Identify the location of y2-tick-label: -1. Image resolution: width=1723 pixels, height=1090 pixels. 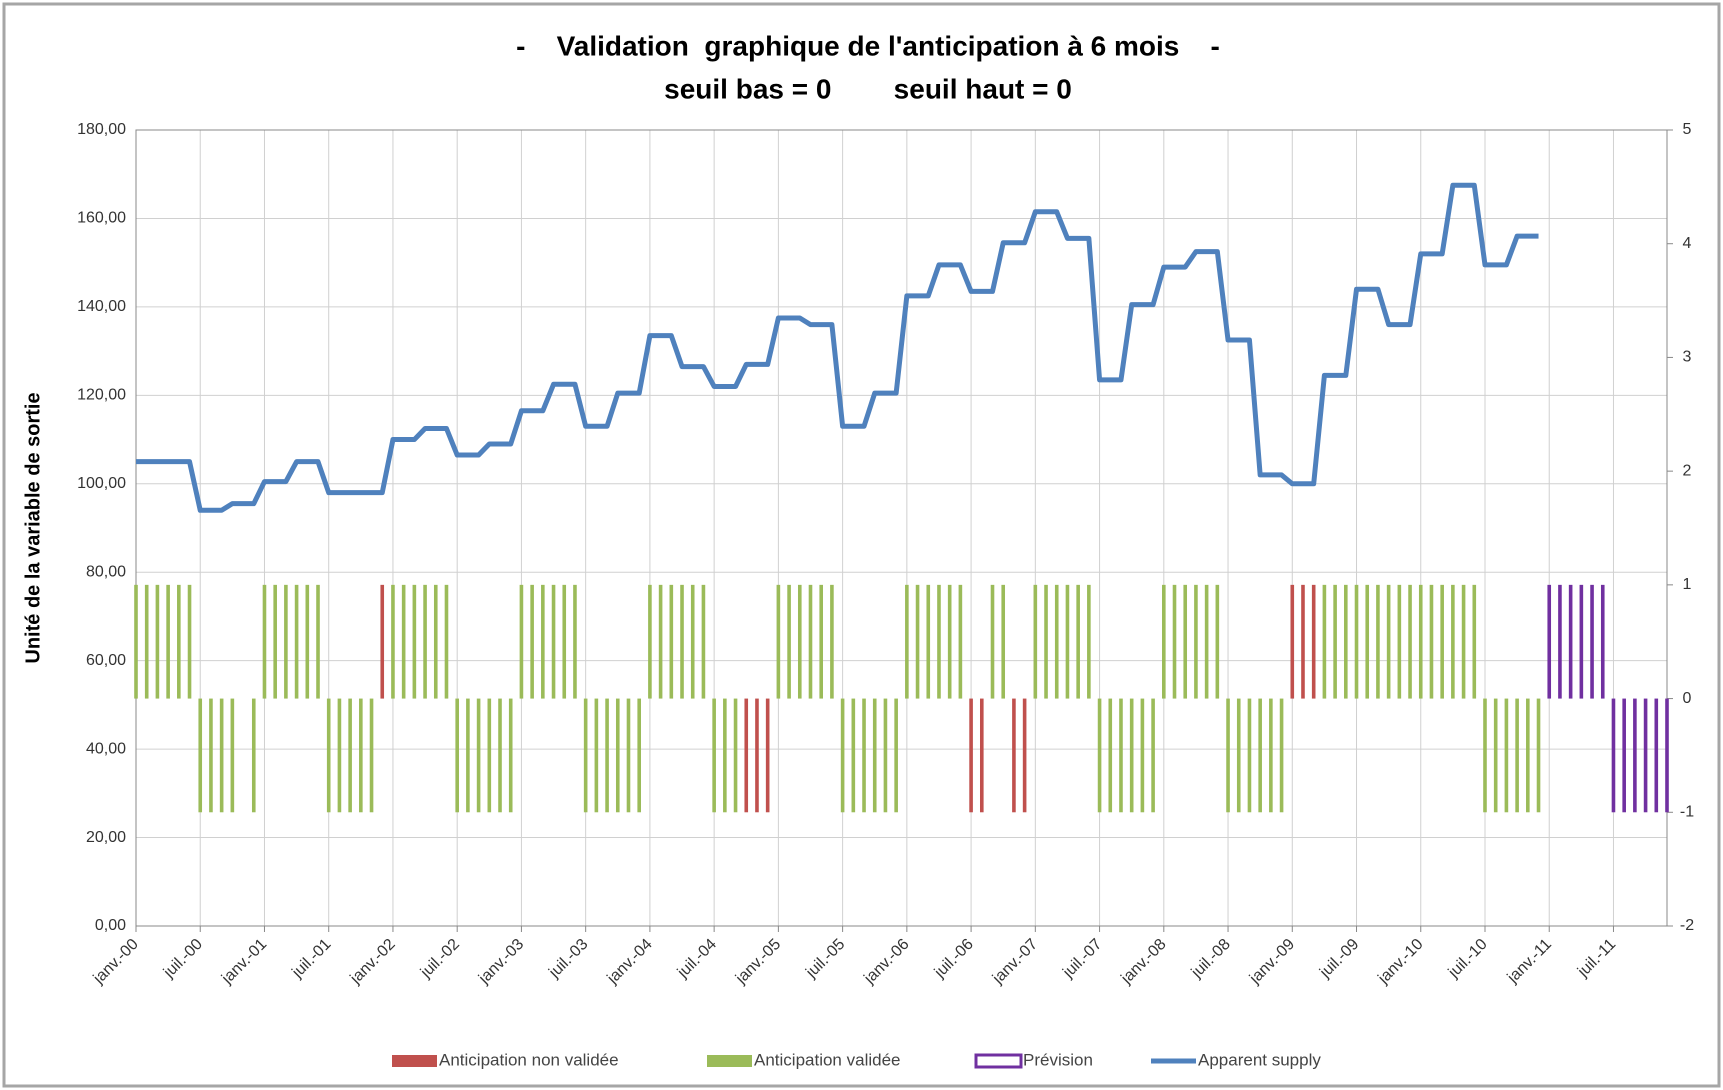
(1687, 812).